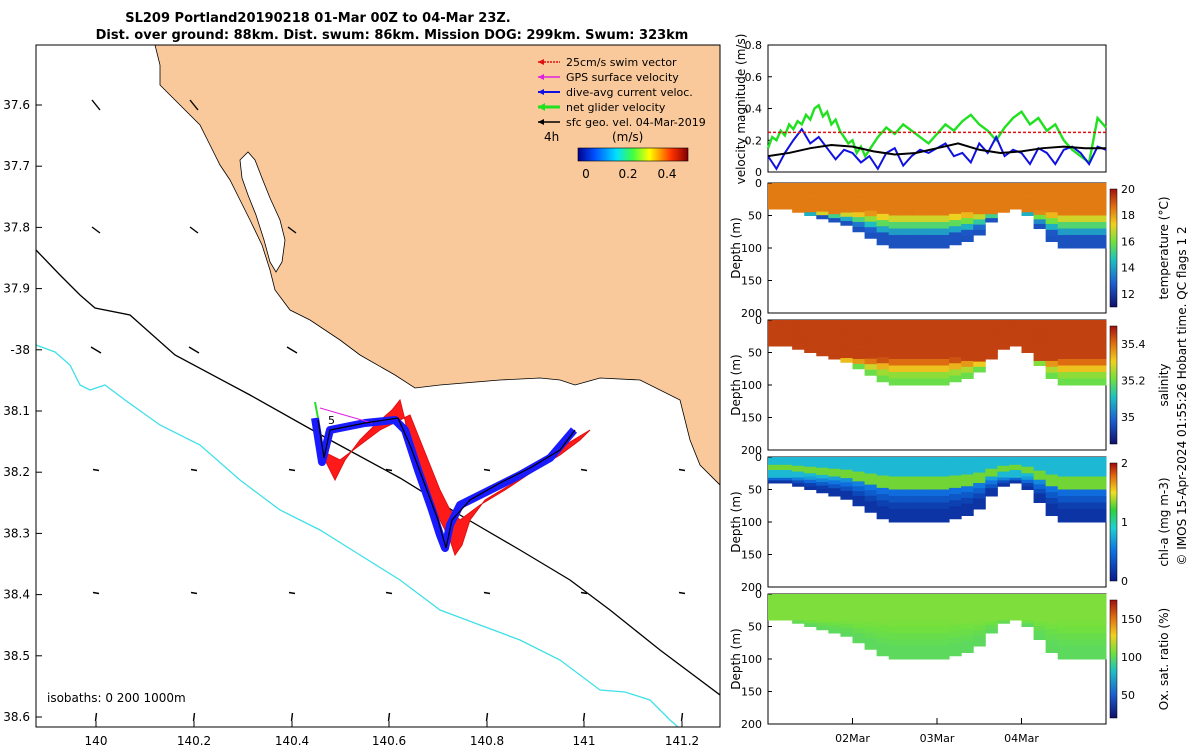  I want to click on colorbar-tick-label: 50, so click(1128, 695).